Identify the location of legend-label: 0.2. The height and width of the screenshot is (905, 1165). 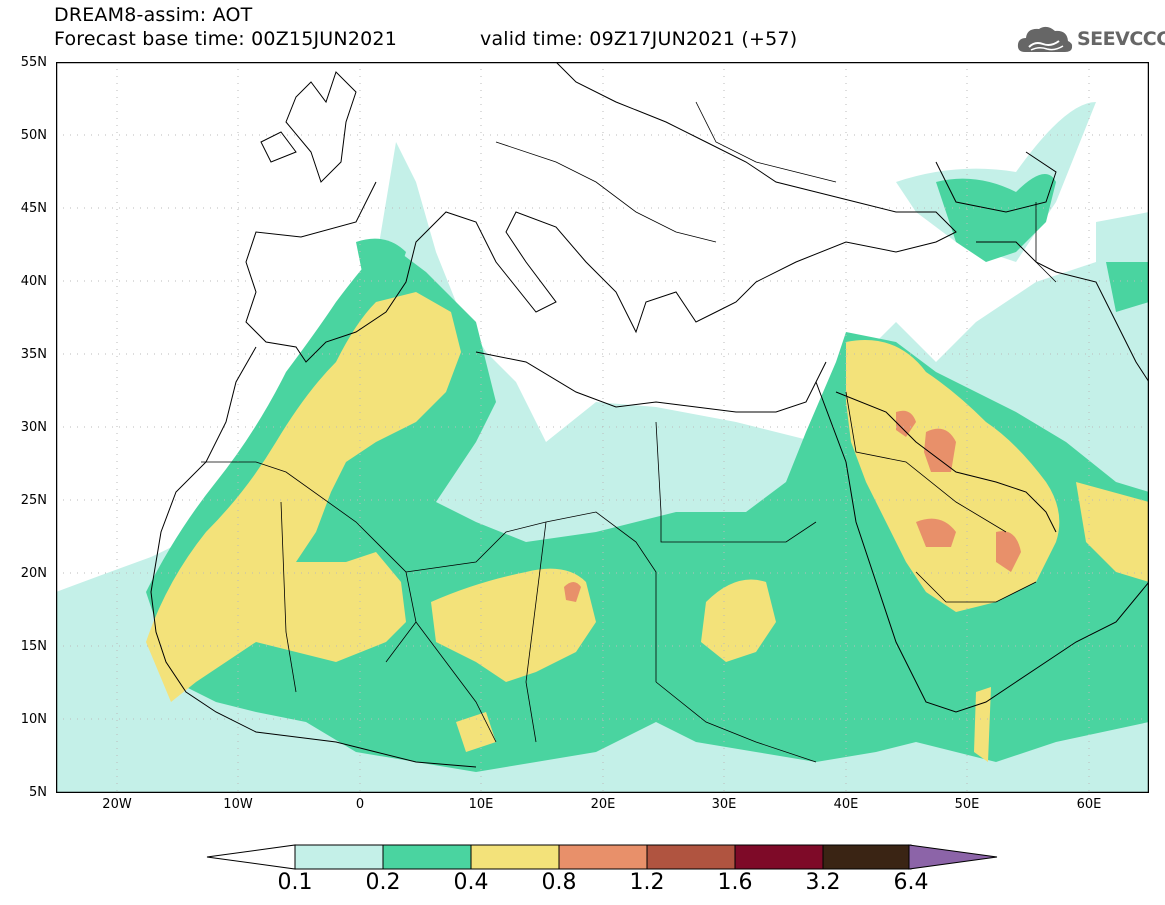
(383, 882).